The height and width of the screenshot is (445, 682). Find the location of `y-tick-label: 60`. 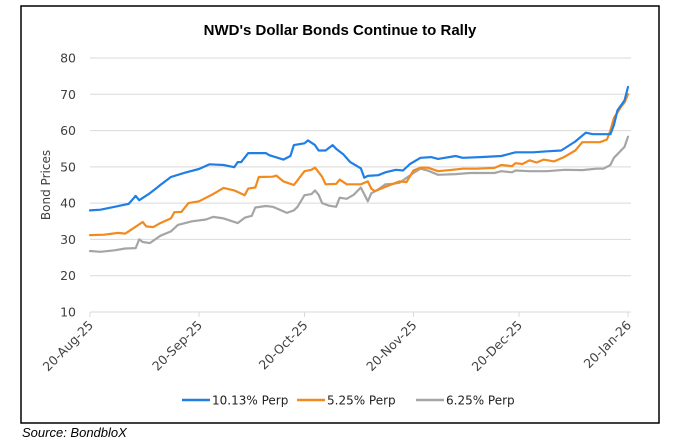

y-tick-label: 60 is located at coordinates (68, 130).